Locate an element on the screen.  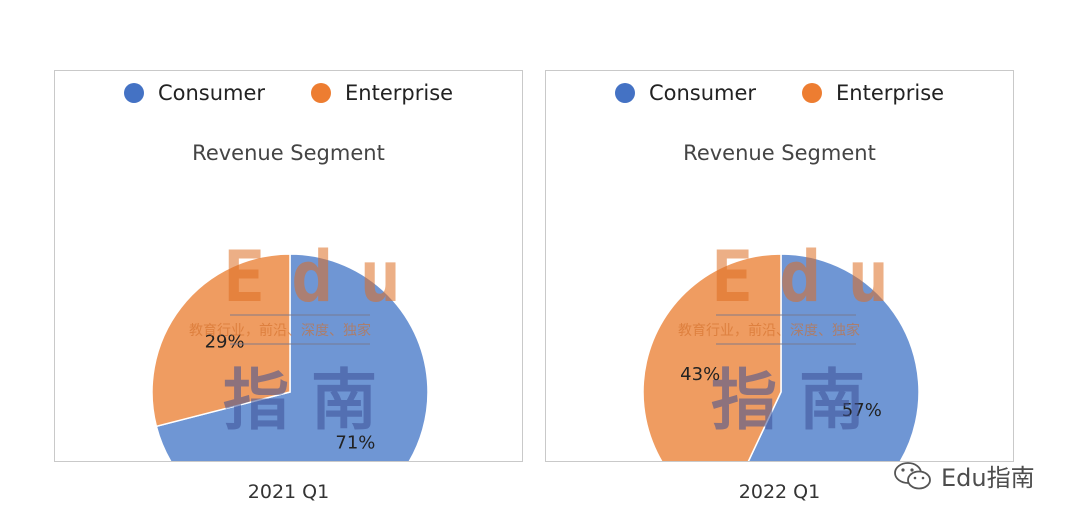
data-label-enterprise: 43% is located at coordinates (700, 374).